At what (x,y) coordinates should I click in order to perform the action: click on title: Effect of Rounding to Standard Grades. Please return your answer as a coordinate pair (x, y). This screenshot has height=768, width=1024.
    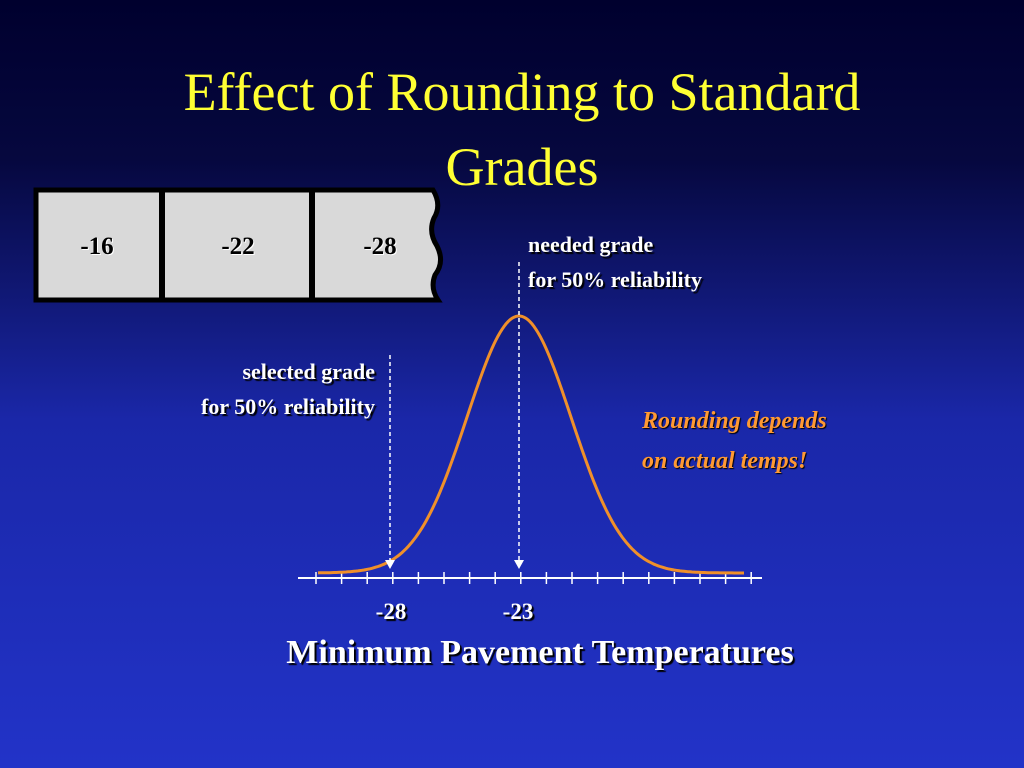
    Looking at the image, I should click on (522, 129).